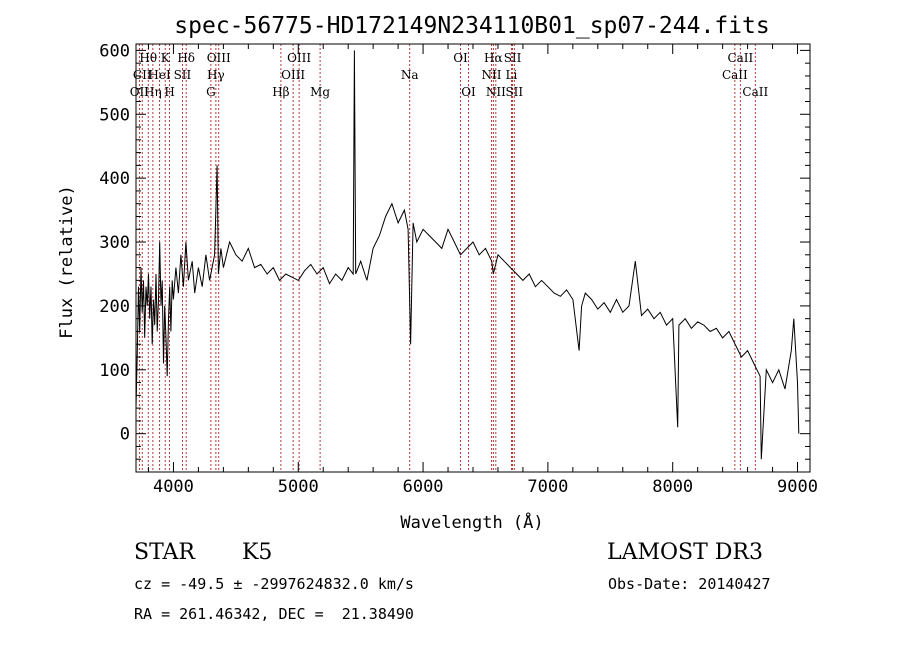 The width and height of the screenshot is (900, 649). Describe the element at coordinates (740, 58) in the screenshot. I see `line-label-26: CaII` at that location.